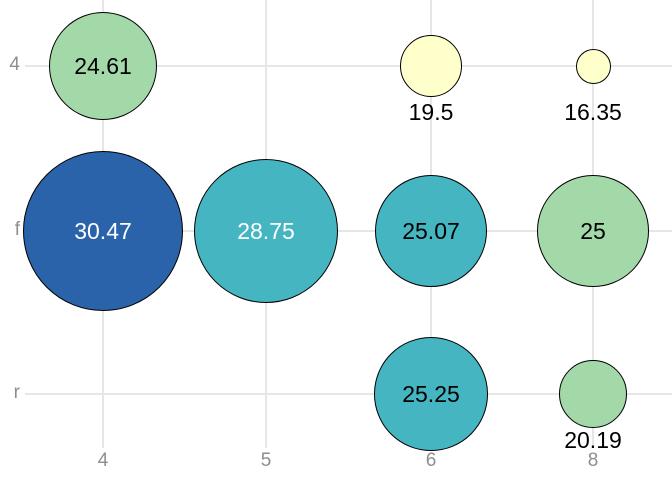 The image size is (672, 480). What do you see at coordinates (16, 392) in the screenshot?
I see `y-axis-tick-label: r` at bounding box center [16, 392].